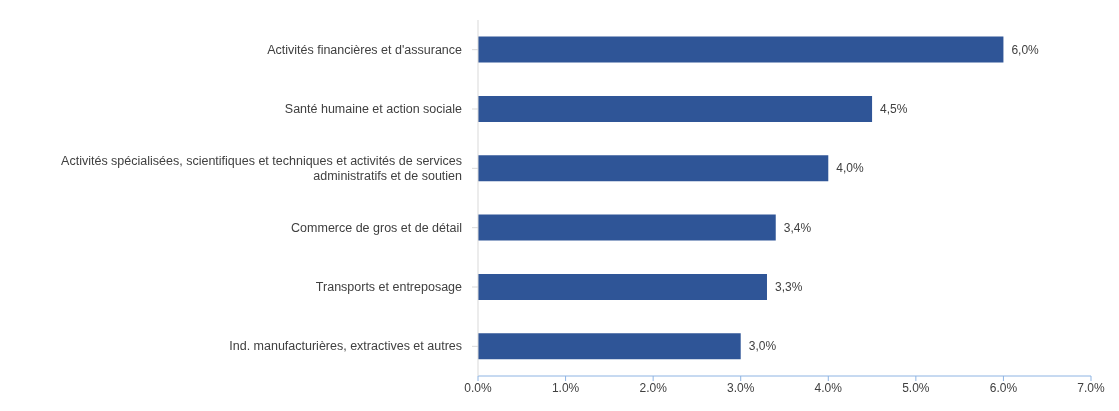  Describe the element at coordinates (653, 387) in the screenshot. I see `x-tick-label: 2.0%` at that location.